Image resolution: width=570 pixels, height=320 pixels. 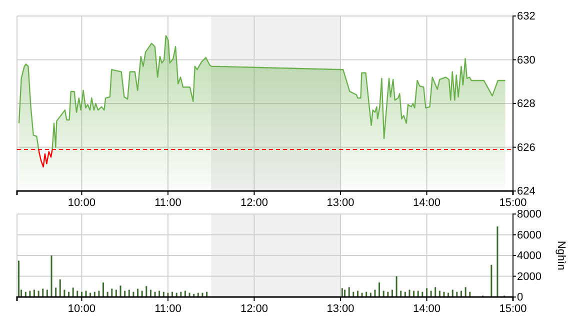 What do you see at coordinates (526, 192) in the screenshot?
I see `y-tick-label: 624` at bounding box center [526, 192].